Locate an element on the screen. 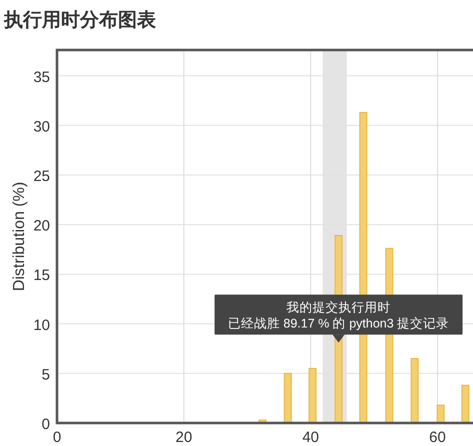 Image resolution: width=473 pixels, height=446 pixels. y-tick-label: 35 is located at coordinates (41, 77).